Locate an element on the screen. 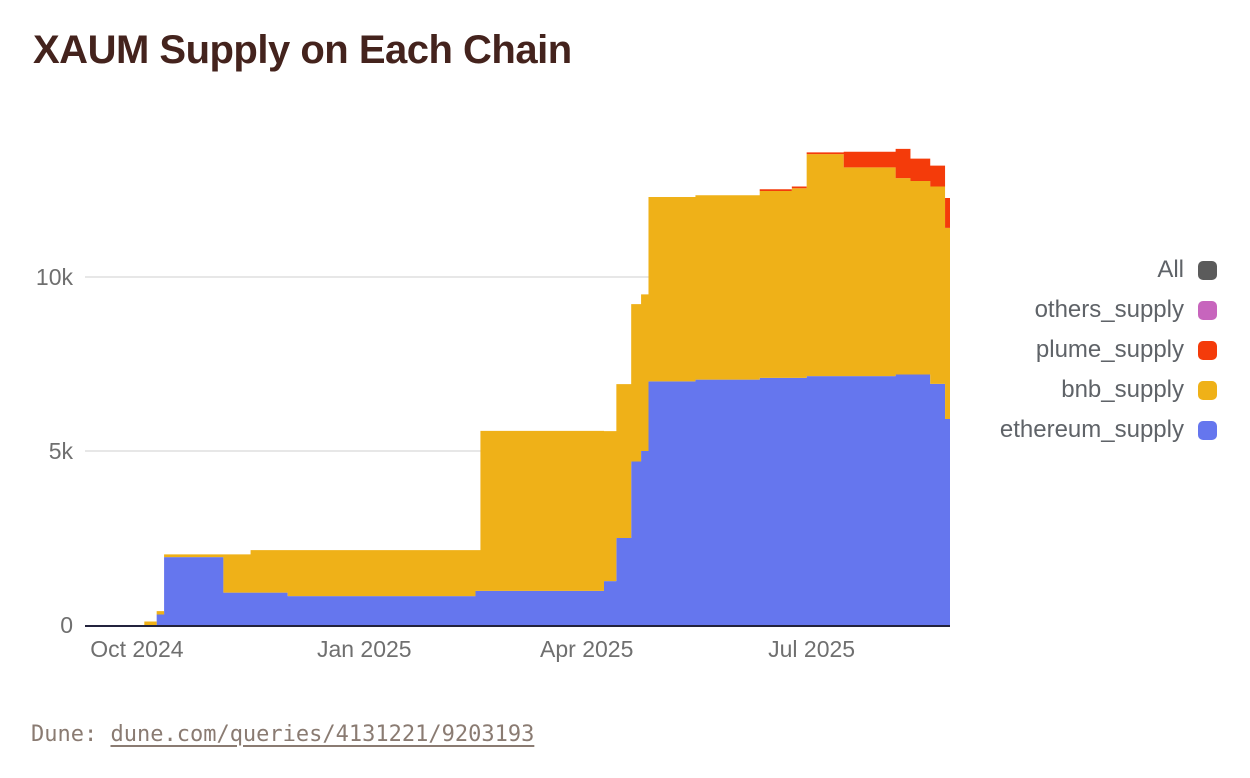 This screenshot has height=778, width=1250. legend-label: plume_supply is located at coordinates (1109, 349).